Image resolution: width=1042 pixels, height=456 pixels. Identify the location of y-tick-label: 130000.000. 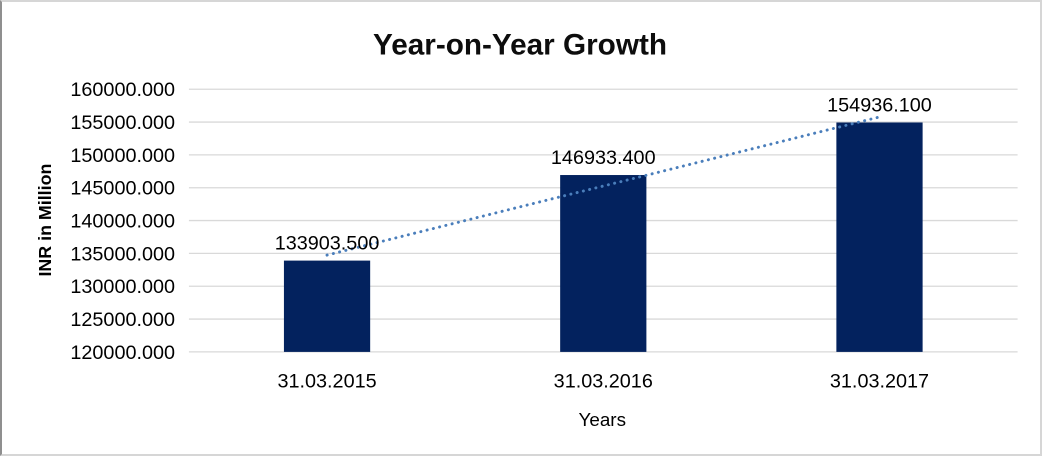
(122, 287).